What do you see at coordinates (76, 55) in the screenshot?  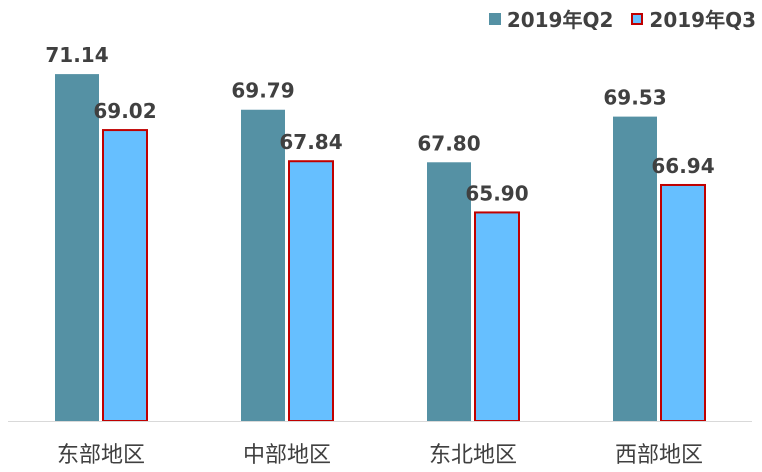 I see `data-label-q2-0: 71.14` at bounding box center [76, 55].